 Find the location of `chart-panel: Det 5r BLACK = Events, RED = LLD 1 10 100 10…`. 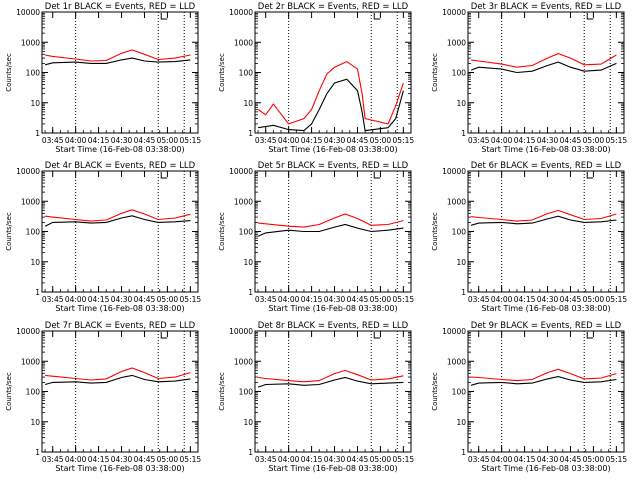

chart-panel: Det 5r BLACK = Events, RED = LLD 1 10 100 10… is located at coordinates (316, 237).